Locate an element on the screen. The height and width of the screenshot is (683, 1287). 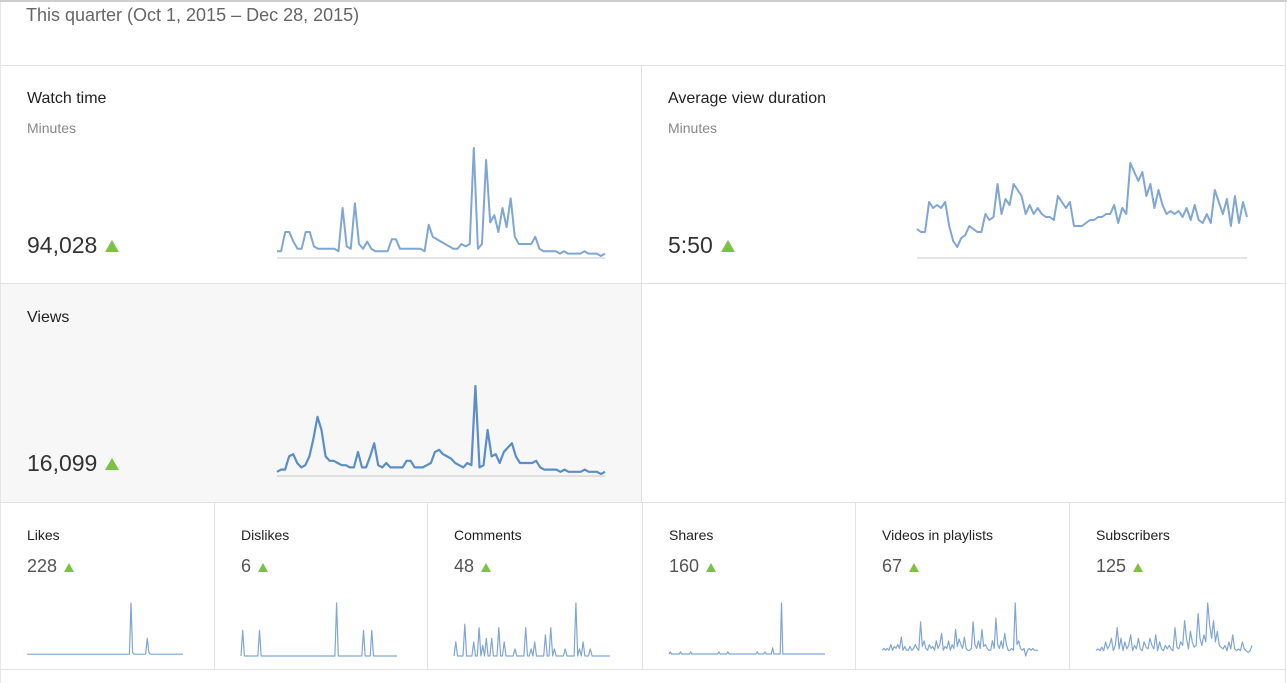
watch-time-sparkline is located at coordinates (441, 203).